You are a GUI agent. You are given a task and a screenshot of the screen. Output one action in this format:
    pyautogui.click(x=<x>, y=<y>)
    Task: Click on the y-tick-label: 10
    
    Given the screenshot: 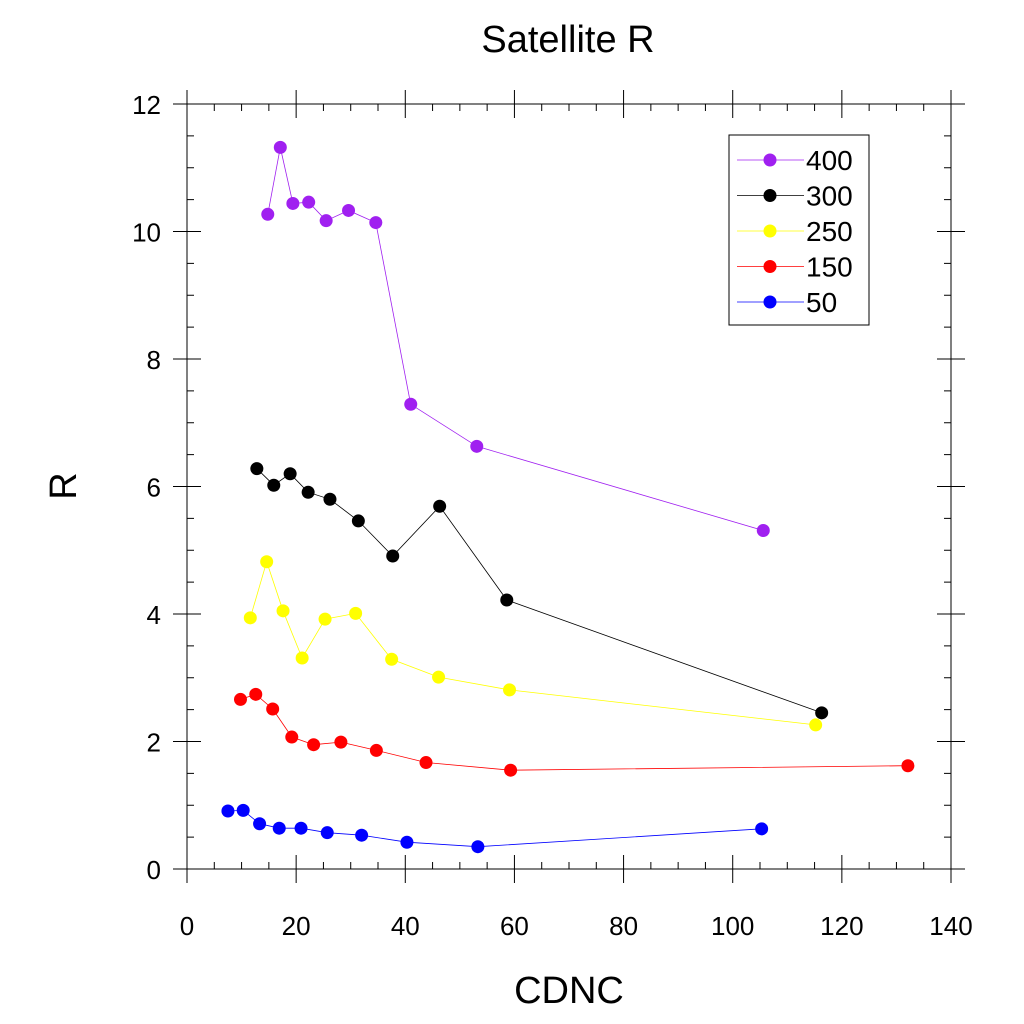 What is the action you would take?
    pyautogui.click(x=146, y=233)
    